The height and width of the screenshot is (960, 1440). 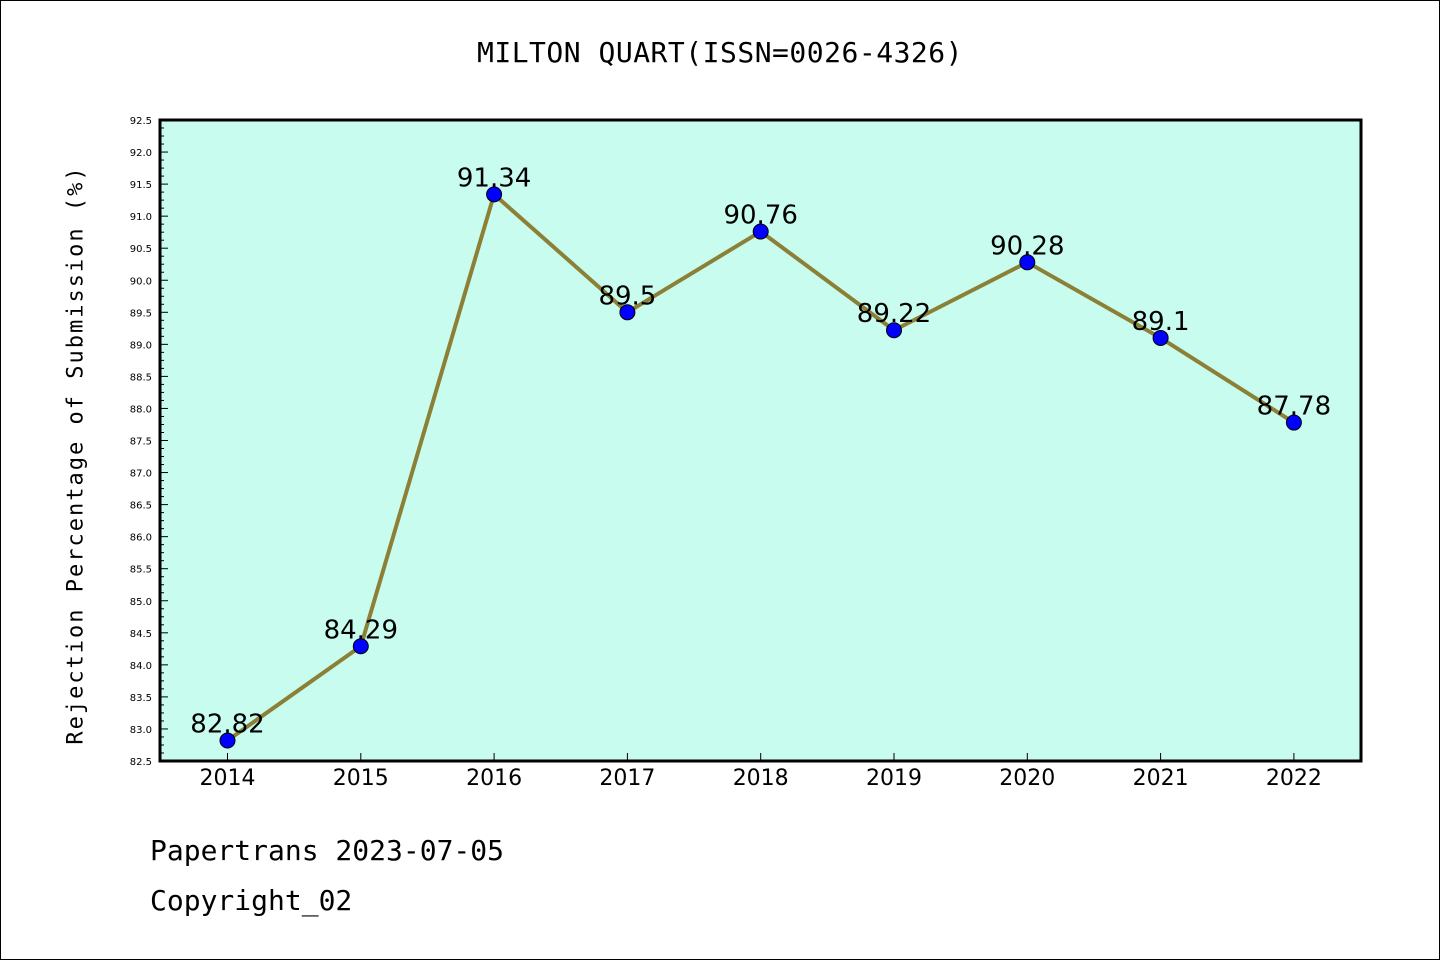 What do you see at coordinates (227, 724) in the screenshot?
I see `data-label: 82.82` at bounding box center [227, 724].